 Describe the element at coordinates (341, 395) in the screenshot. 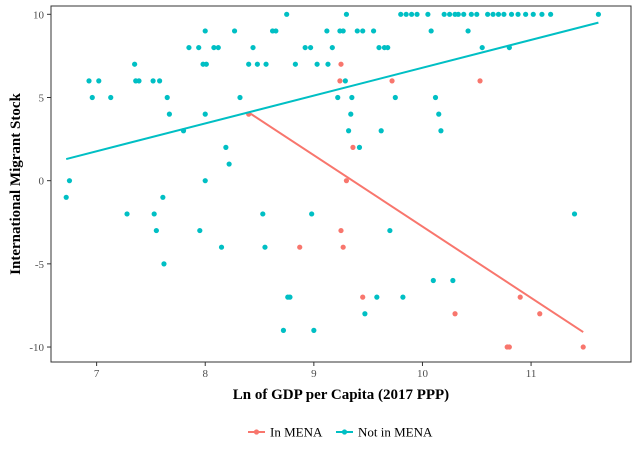

I see `x-axis-title: Ln of GDP per Capita (2017 PPP)` at that location.